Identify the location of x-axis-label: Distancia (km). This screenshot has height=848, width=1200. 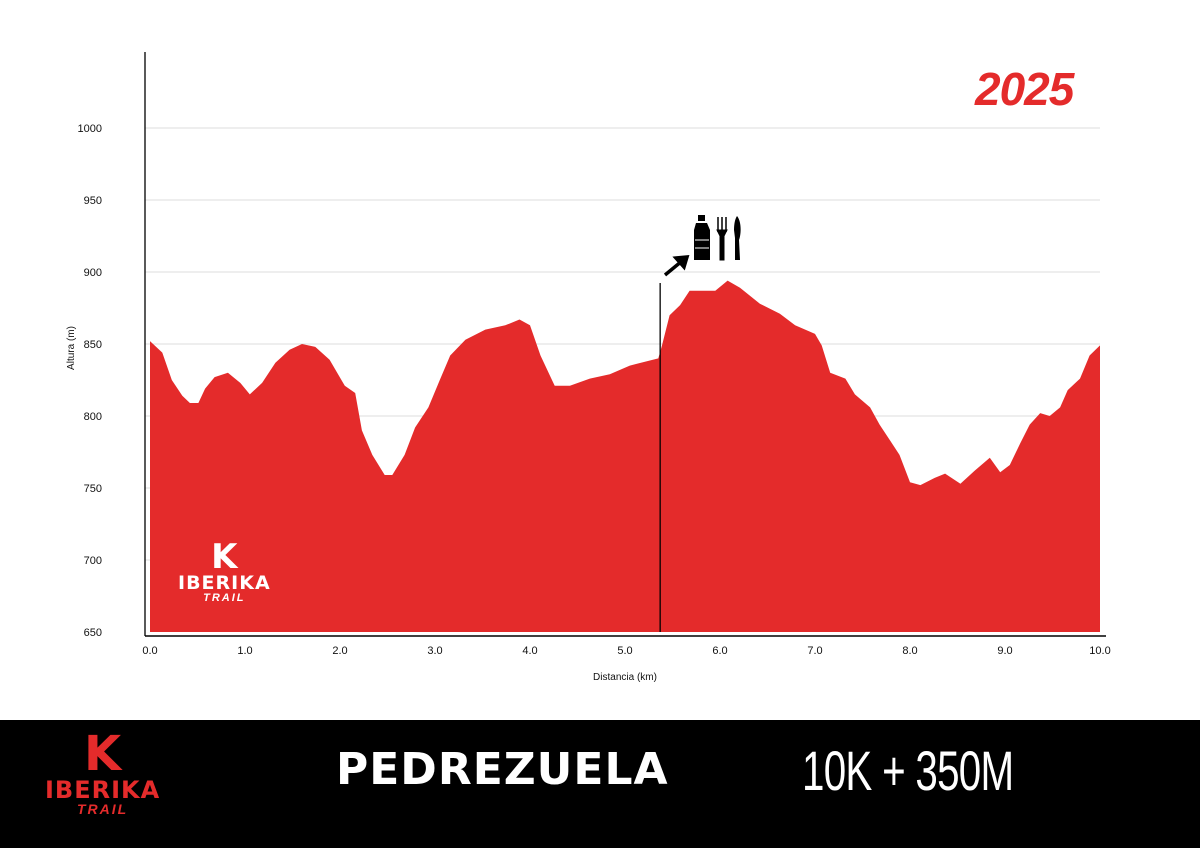
(625, 677).